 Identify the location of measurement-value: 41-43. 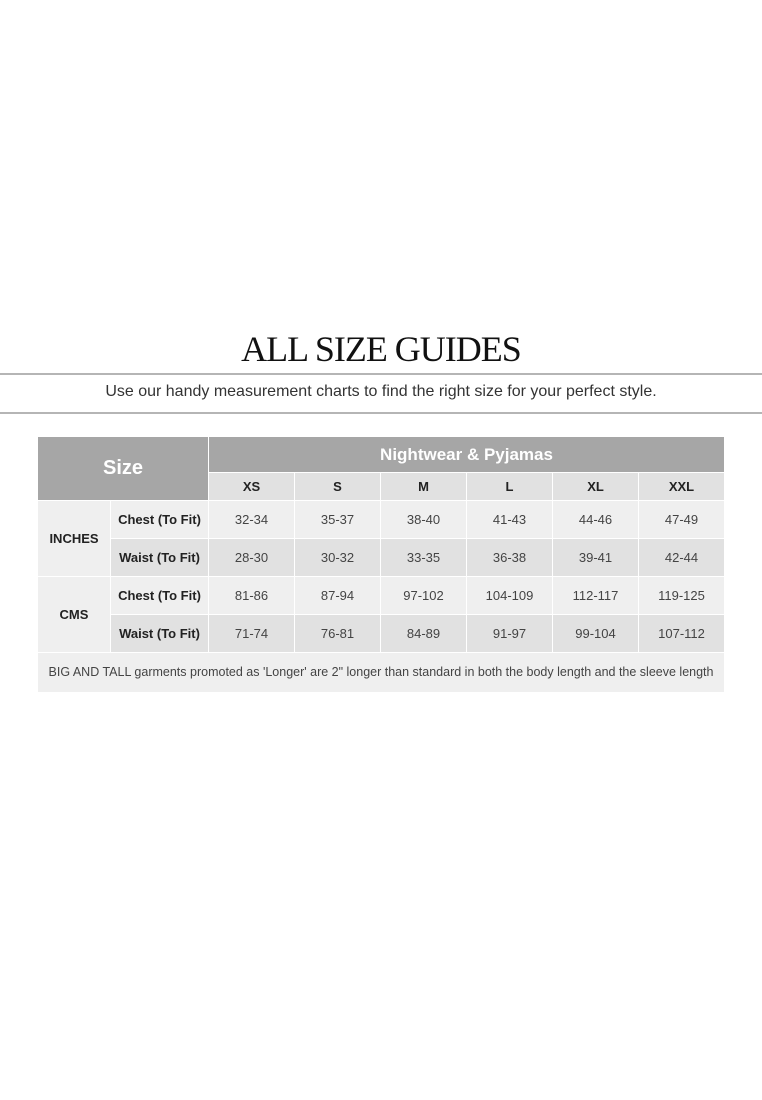
(509, 519).